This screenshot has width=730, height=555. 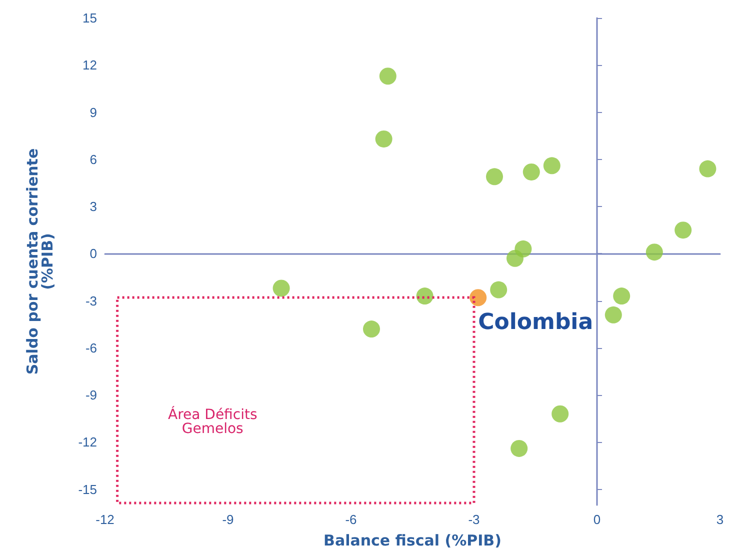 I want to click on x-tick-label: 3, so click(x=720, y=519).